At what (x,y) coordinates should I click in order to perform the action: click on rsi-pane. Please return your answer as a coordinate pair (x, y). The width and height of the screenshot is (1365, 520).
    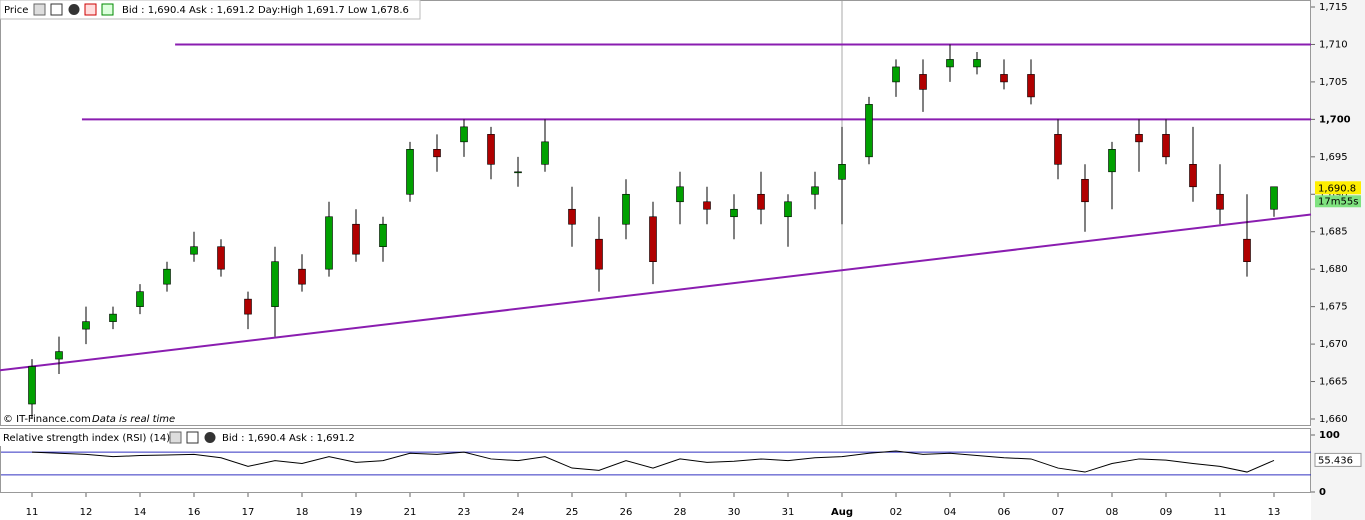
    Looking at the image, I should click on (655, 460).